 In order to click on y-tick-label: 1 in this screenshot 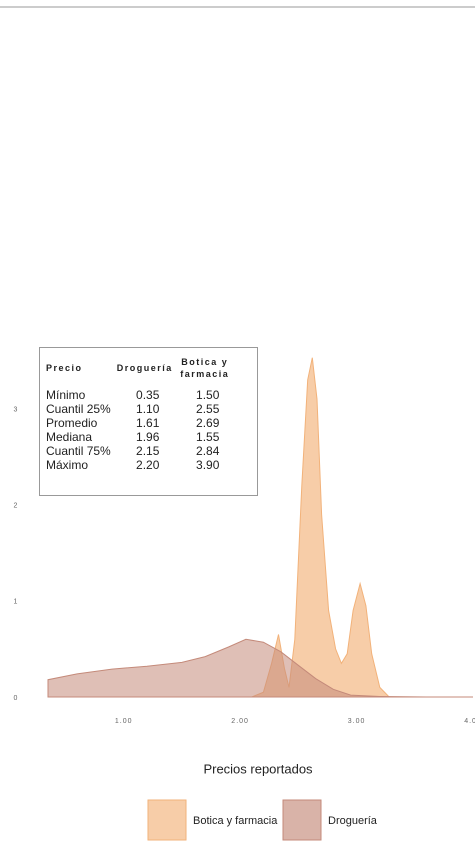, I will do `click(16, 602)`.